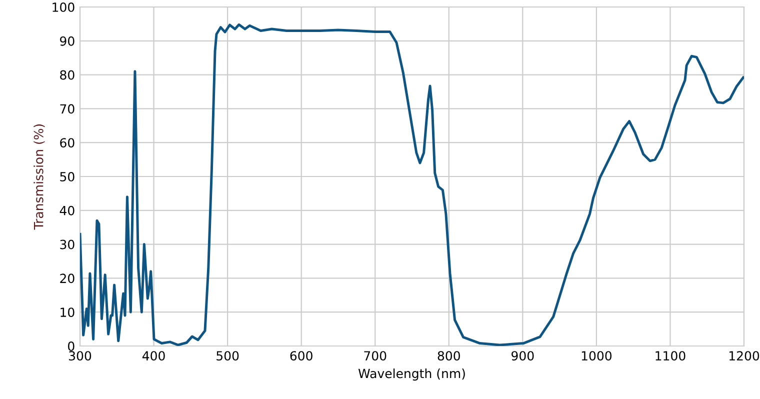 The height and width of the screenshot is (399, 760). What do you see at coordinates (80, 356) in the screenshot?
I see `x-tick-label: 300` at bounding box center [80, 356].